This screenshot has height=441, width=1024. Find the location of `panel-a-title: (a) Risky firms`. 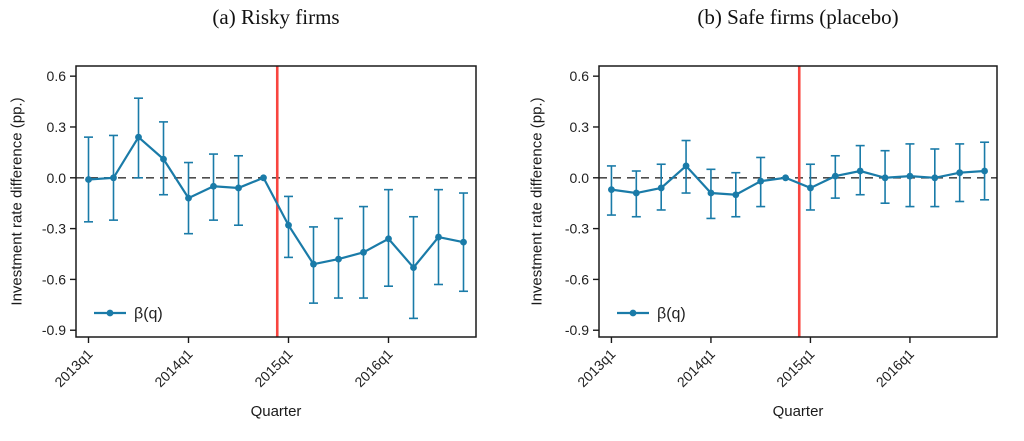

panel-a-title: (a) Risky firms is located at coordinates (276, 17).